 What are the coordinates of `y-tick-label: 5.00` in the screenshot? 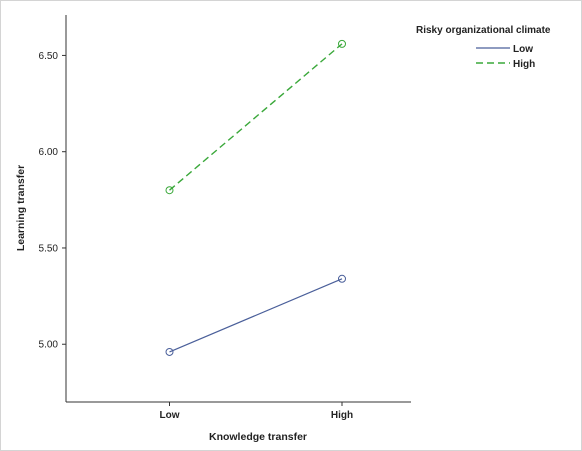 It's located at (49, 345).